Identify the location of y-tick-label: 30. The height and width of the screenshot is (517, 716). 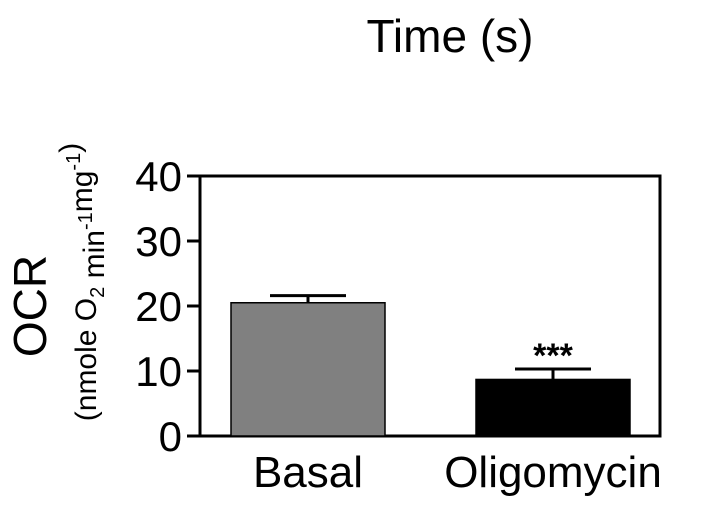
(158, 241).